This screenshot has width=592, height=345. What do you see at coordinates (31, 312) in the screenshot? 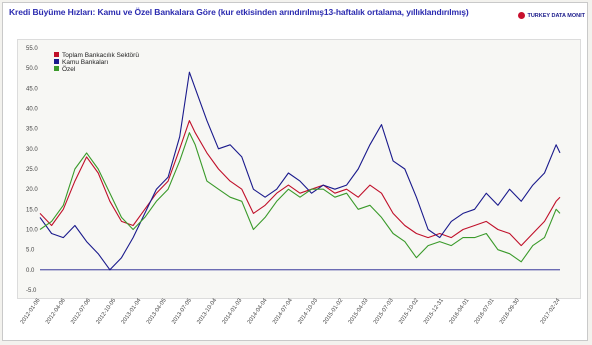
I see `x-tick-label: 2012-01-06` at bounding box center [31, 312].